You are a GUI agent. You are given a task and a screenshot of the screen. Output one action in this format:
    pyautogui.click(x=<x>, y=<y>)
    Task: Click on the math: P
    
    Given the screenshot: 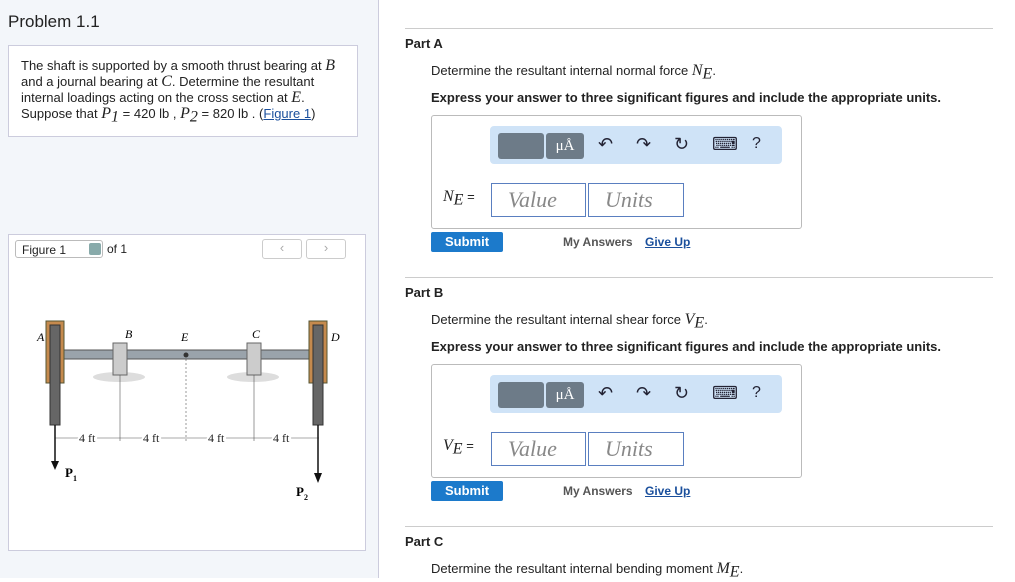 What is the action you would take?
    pyautogui.click(x=106, y=113)
    